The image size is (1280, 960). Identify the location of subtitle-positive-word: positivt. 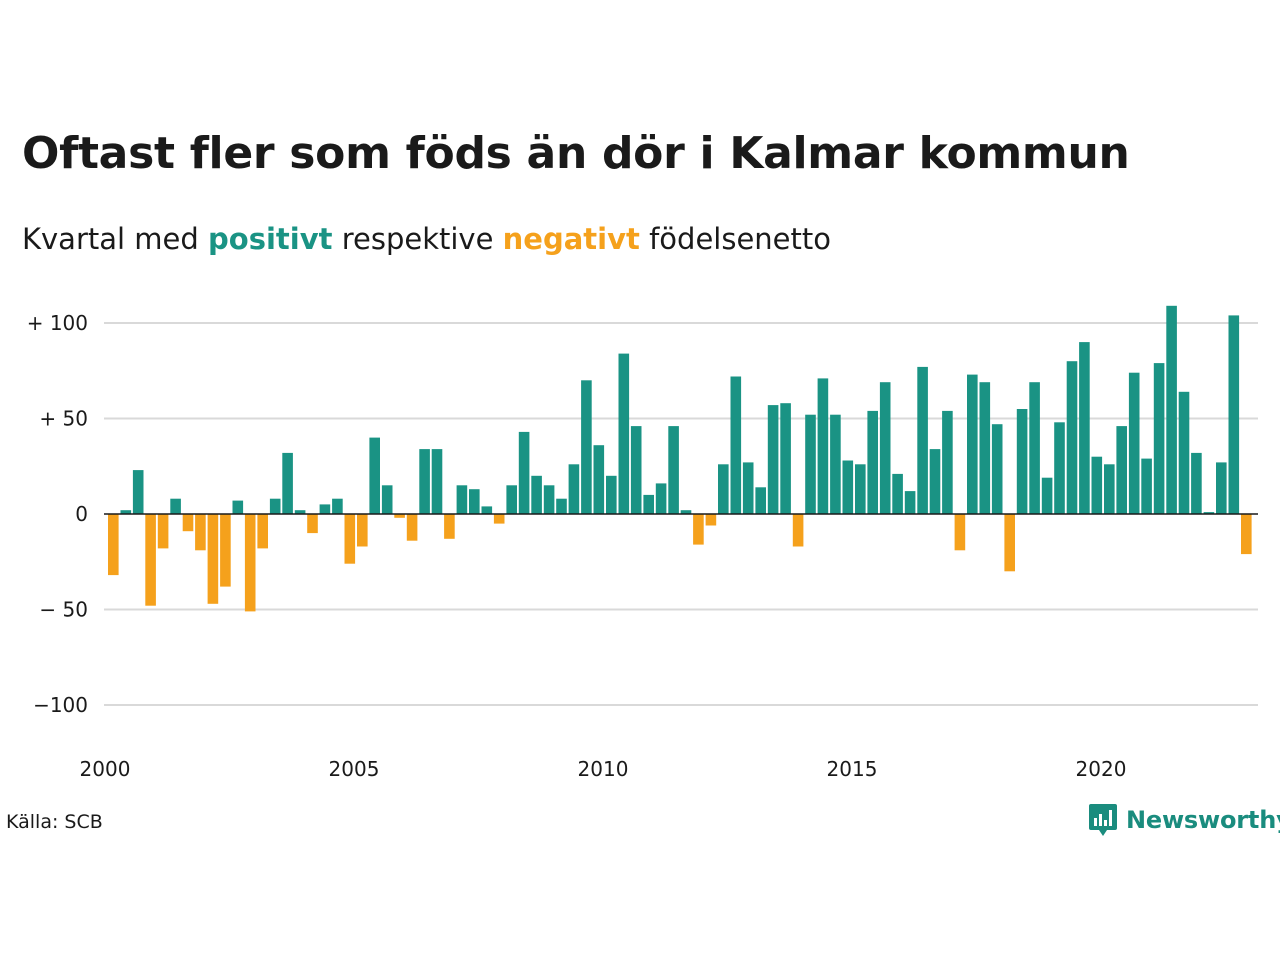
(270, 239).